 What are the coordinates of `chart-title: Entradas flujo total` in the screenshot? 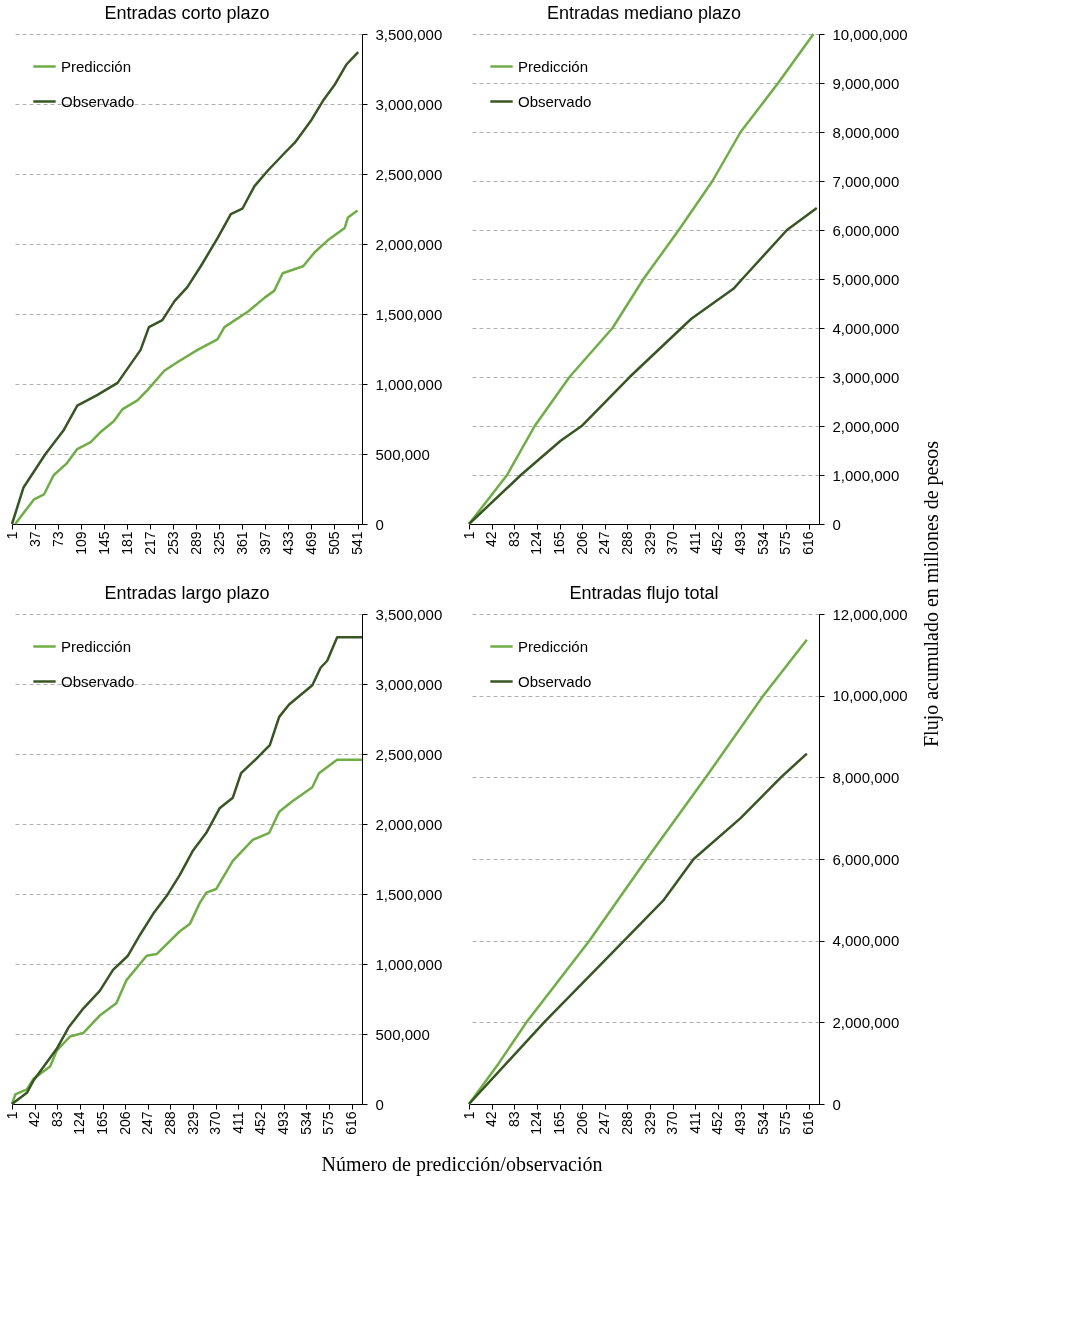 It's located at (644, 593).